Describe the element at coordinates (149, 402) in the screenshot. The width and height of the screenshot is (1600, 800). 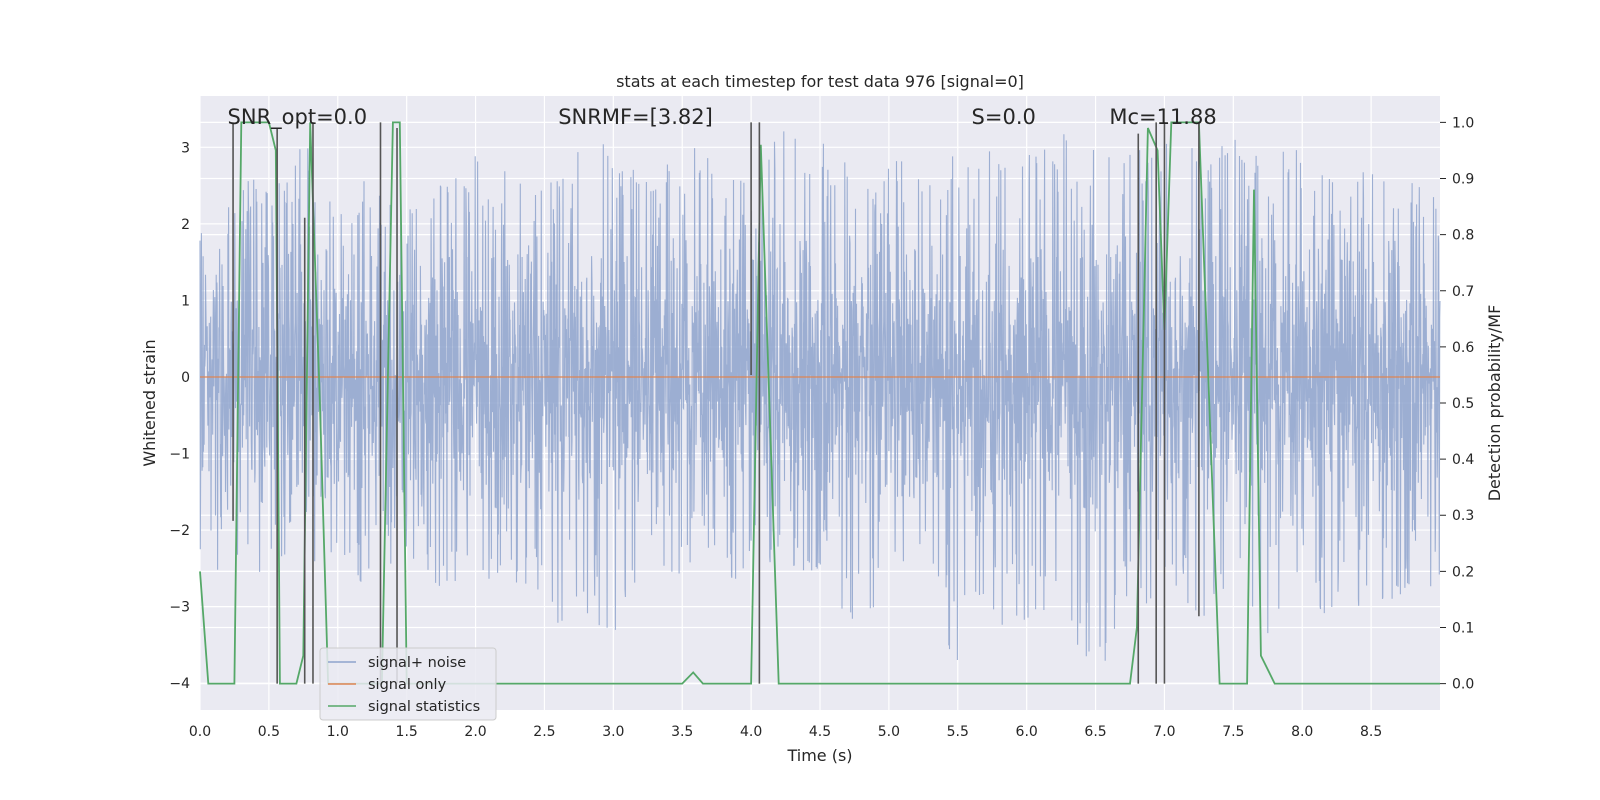
I see `y-axis-label-left: Whitened strain` at that location.